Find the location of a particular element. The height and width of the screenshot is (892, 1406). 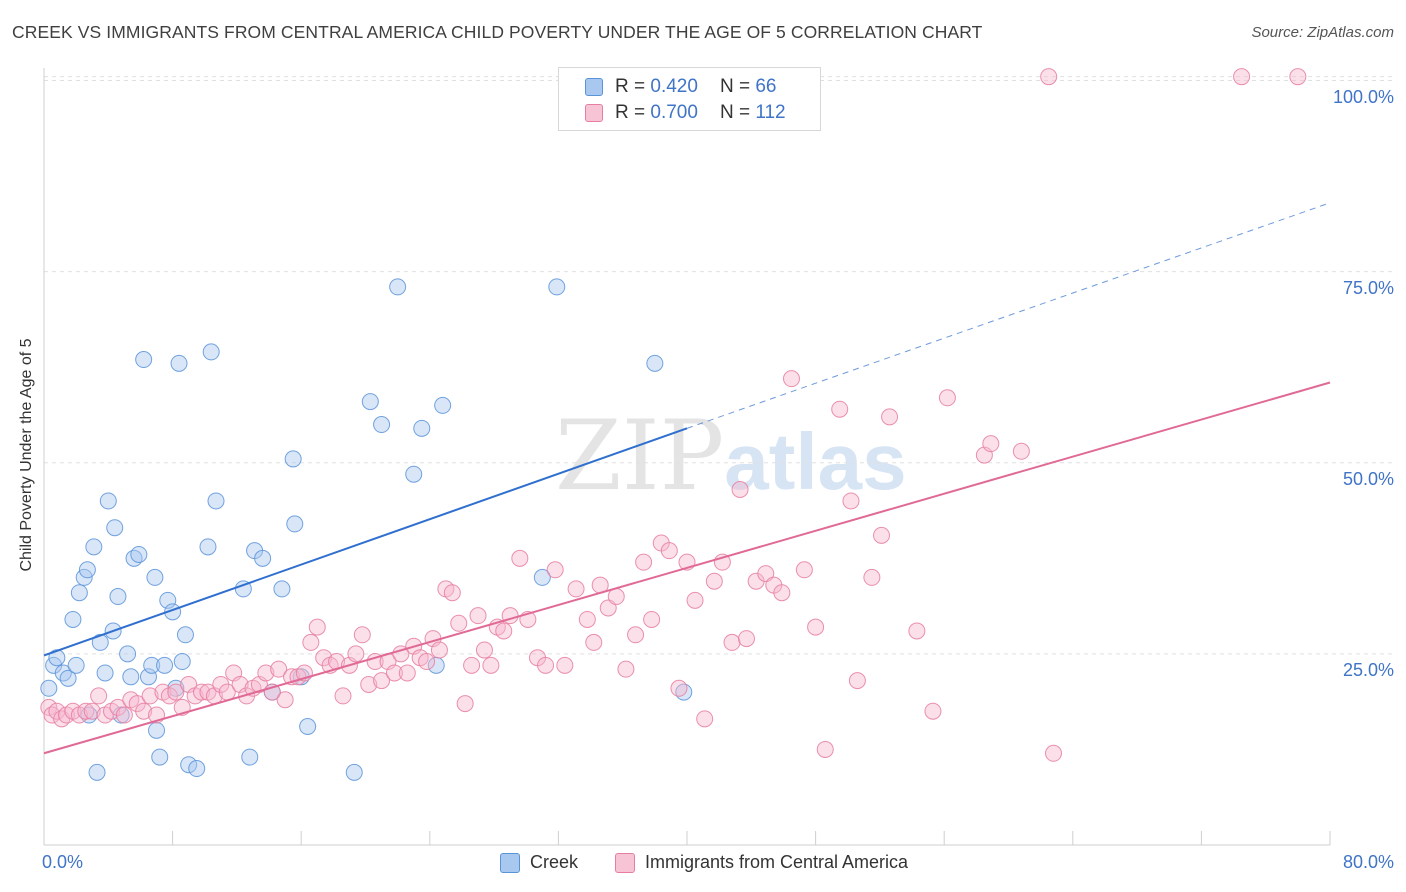

y-tick-label-100: 100.0% is located at coordinates (1363, 97).